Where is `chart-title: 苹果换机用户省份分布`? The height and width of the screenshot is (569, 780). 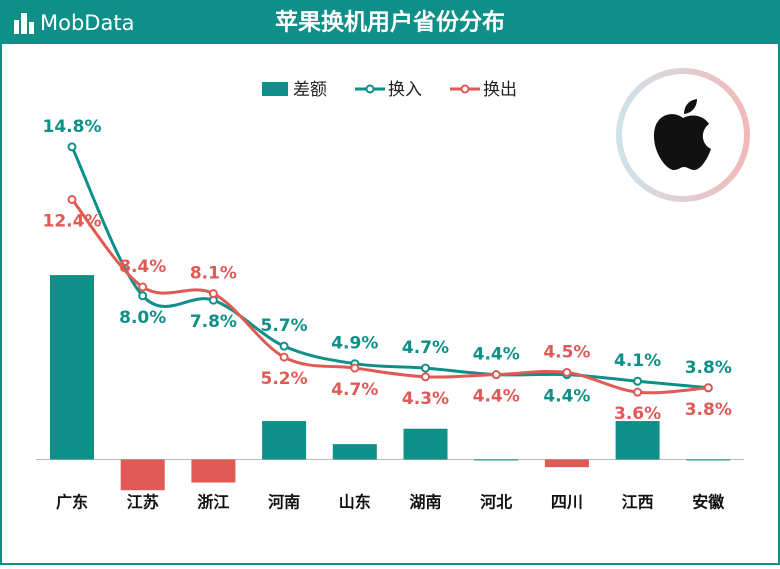 chart-title: 苹果换机用户省份分布 is located at coordinates (390, 22).